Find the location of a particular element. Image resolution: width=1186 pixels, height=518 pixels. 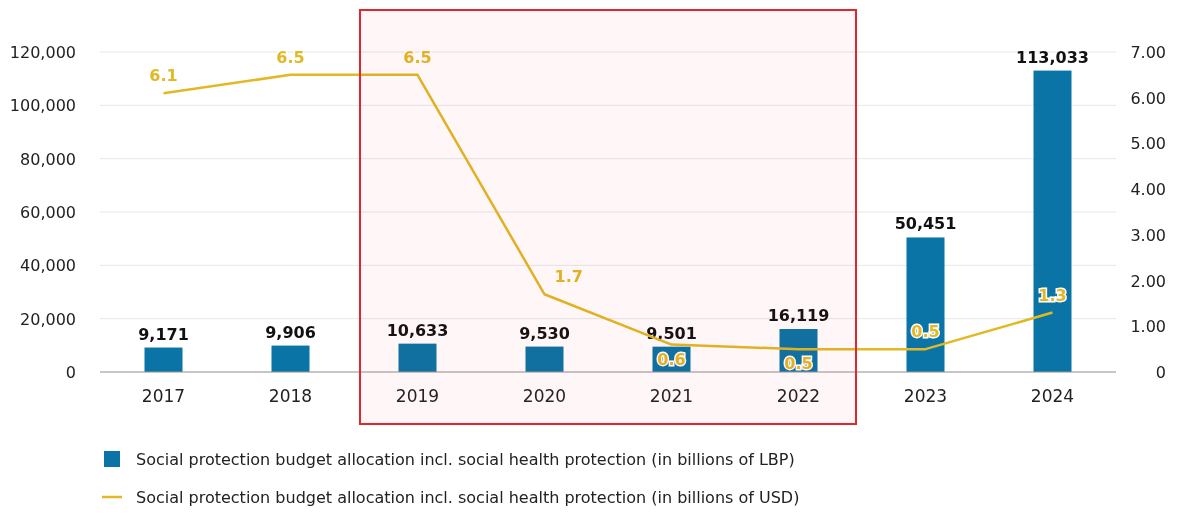

x-tick-label: 2023 is located at coordinates (925, 396).